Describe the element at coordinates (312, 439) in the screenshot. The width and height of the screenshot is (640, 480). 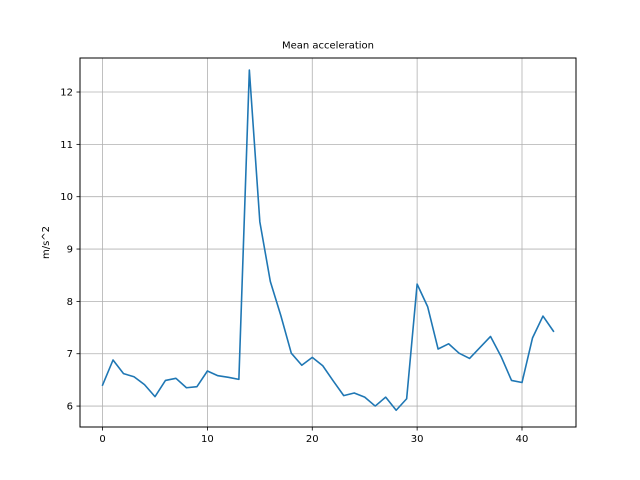
I see `x-tick-label: 20` at that location.